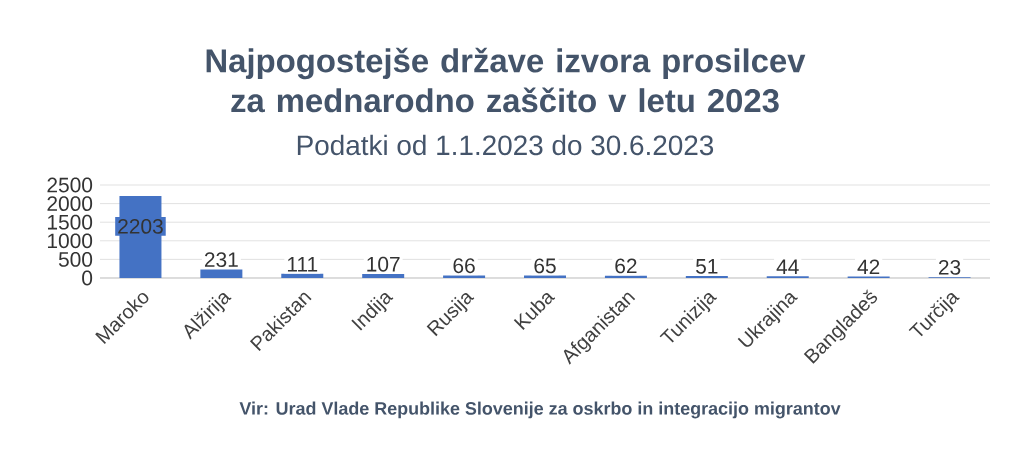  What do you see at coordinates (868, 267) in the screenshot?
I see `data-label: 42` at bounding box center [868, 267].